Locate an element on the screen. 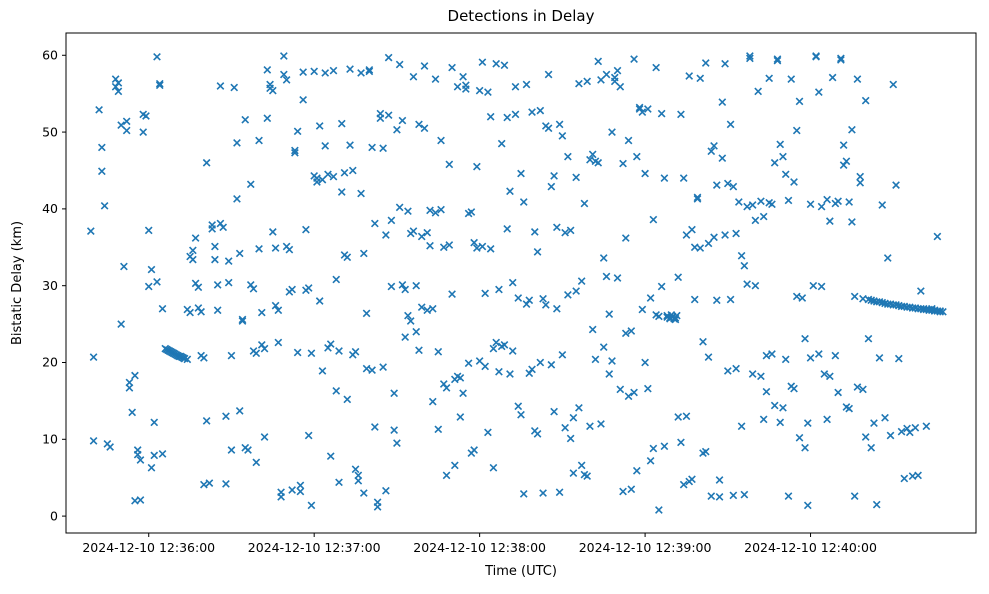 The image size is (989, 594). x-tick-label: 2024-12-10 12:37:00 is located at coordinates (314, 547).